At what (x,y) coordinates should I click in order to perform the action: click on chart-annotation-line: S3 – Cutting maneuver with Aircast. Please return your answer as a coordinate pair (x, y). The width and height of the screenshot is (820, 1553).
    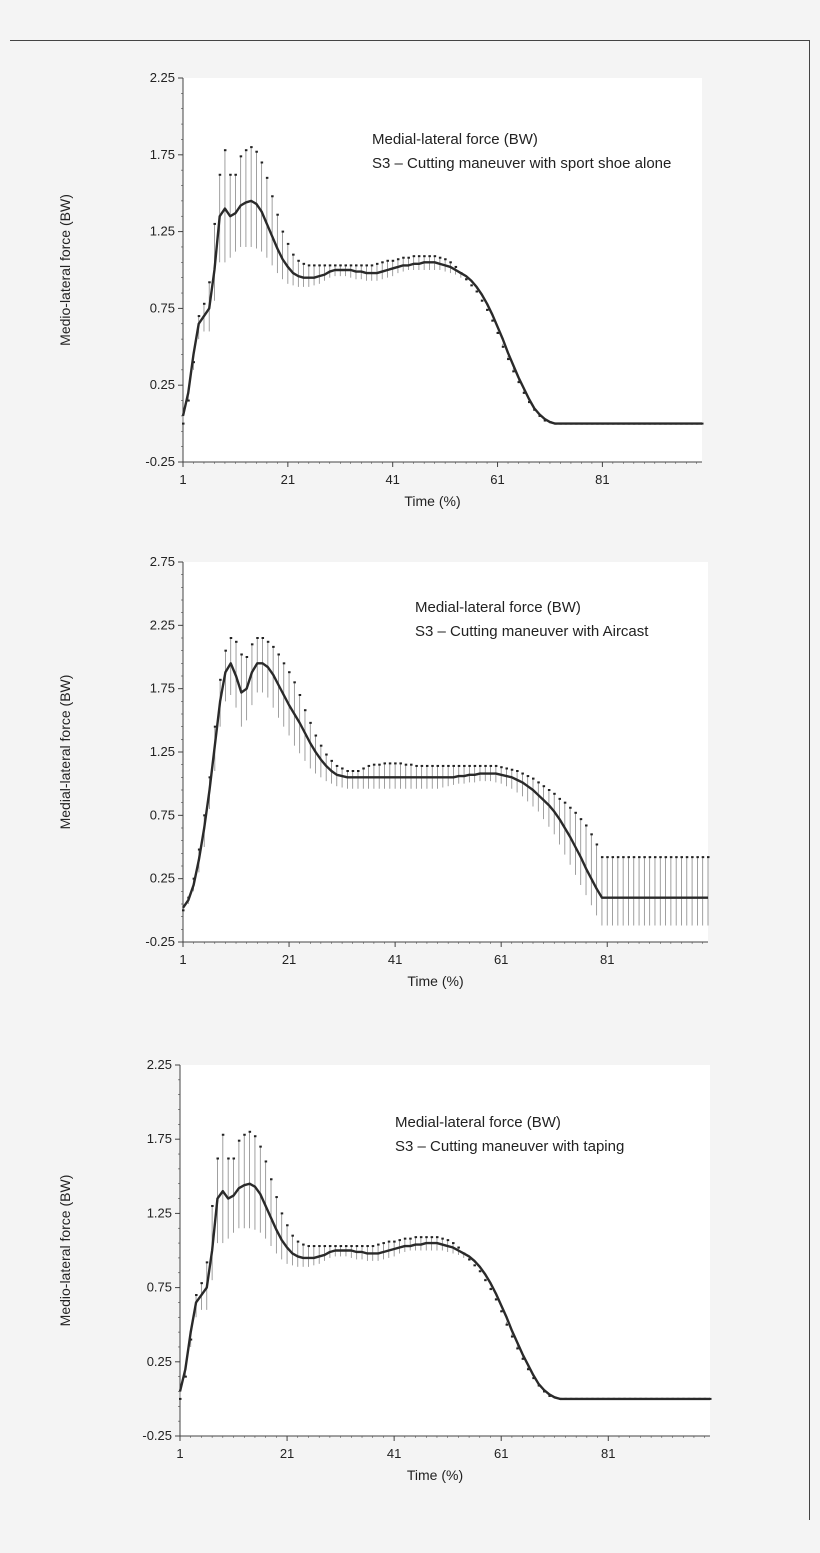
    Looking at the image, I should click on (532, 631).